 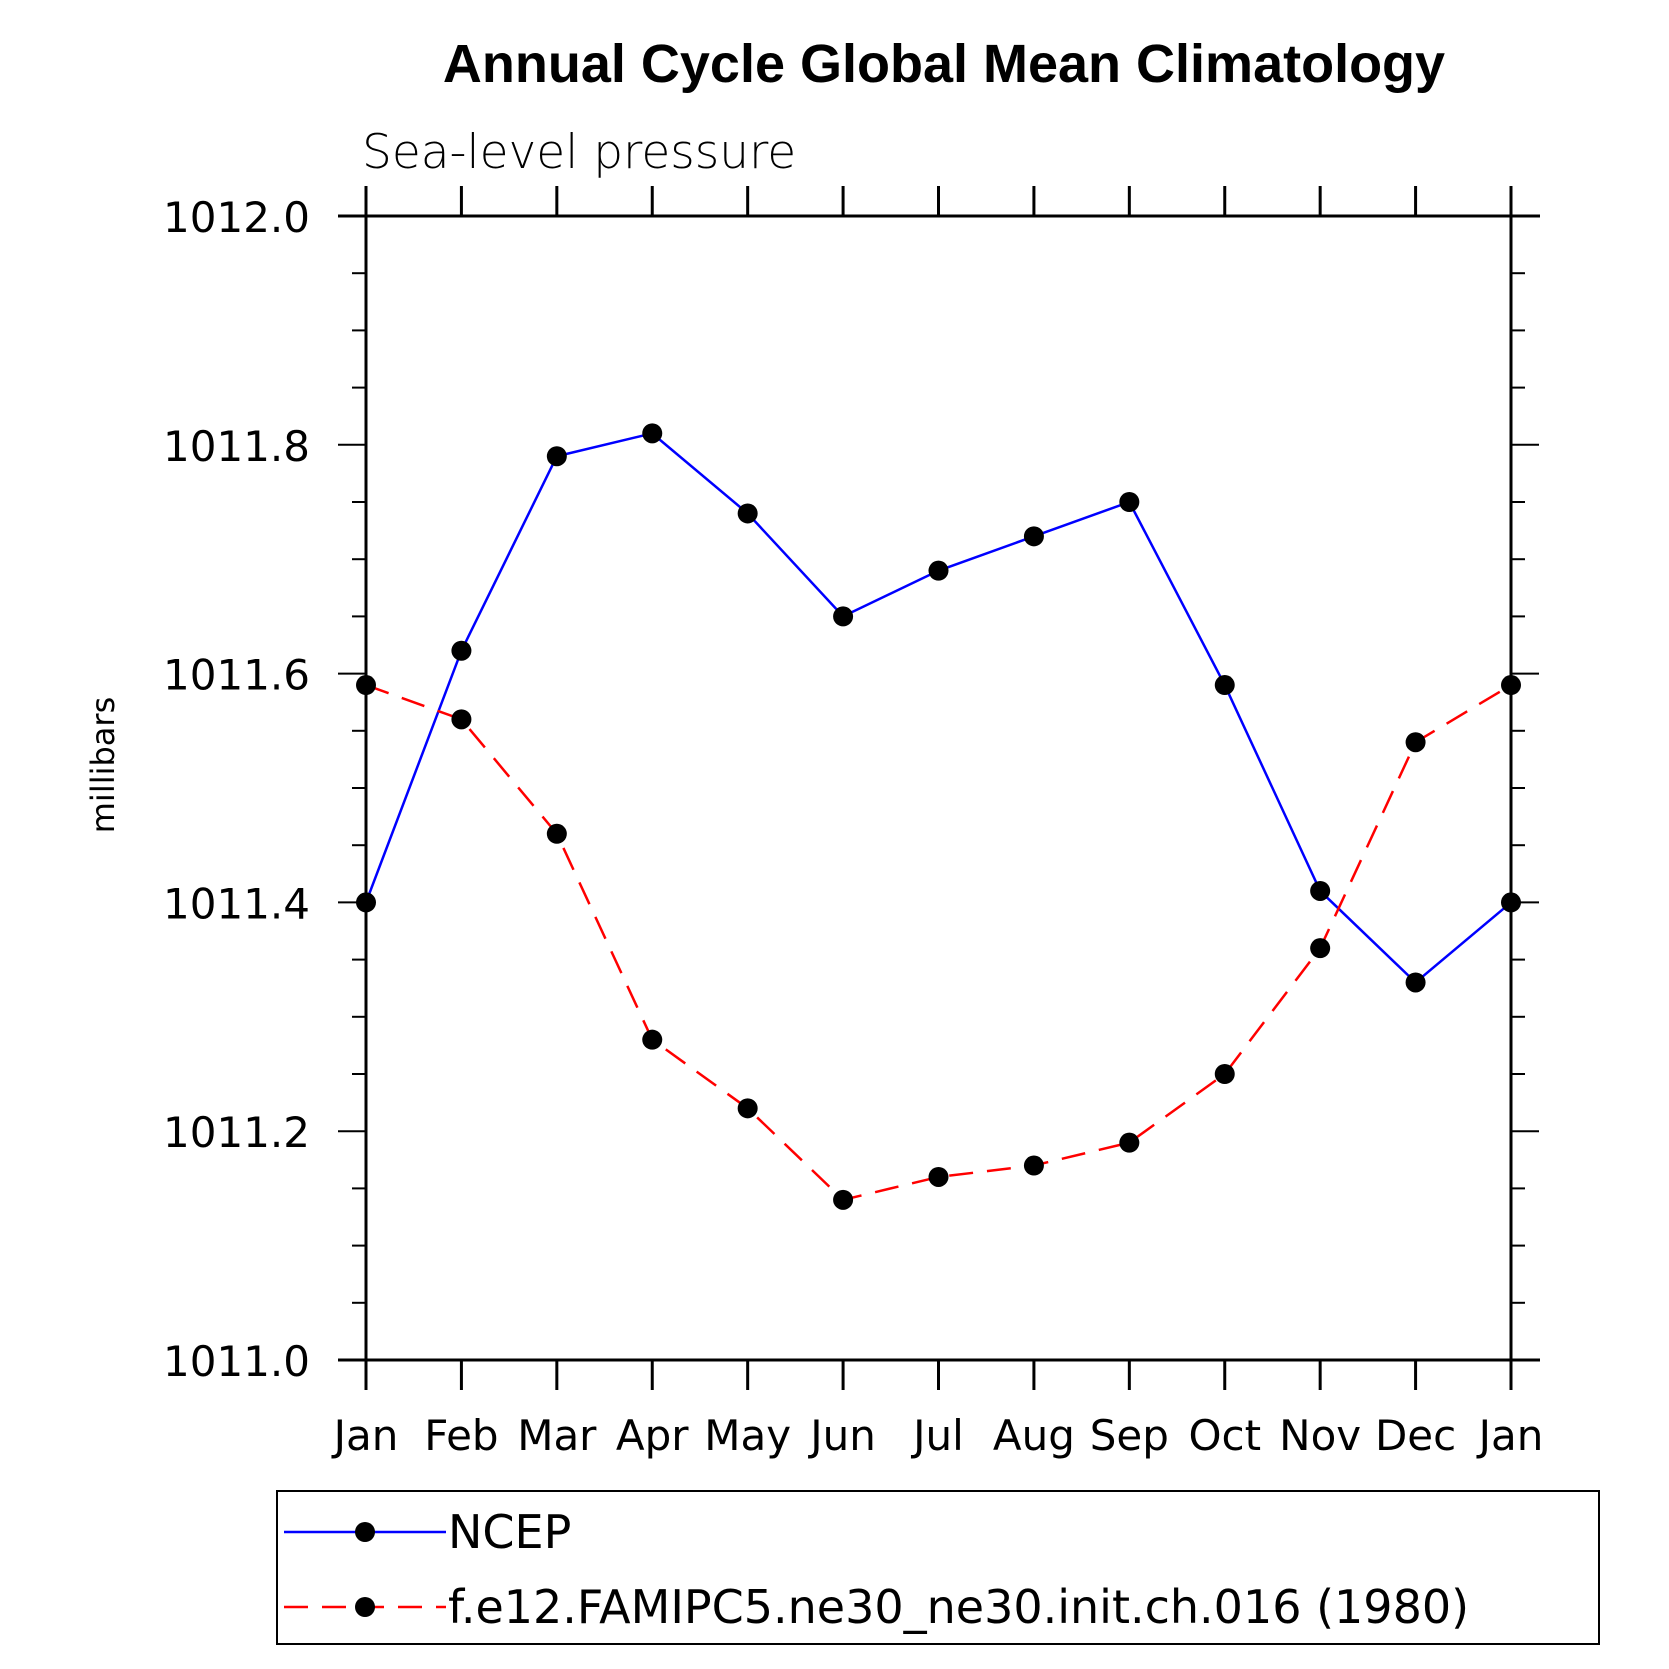 I want to click on x-tick-label: May, so click(x=747, y=1435).